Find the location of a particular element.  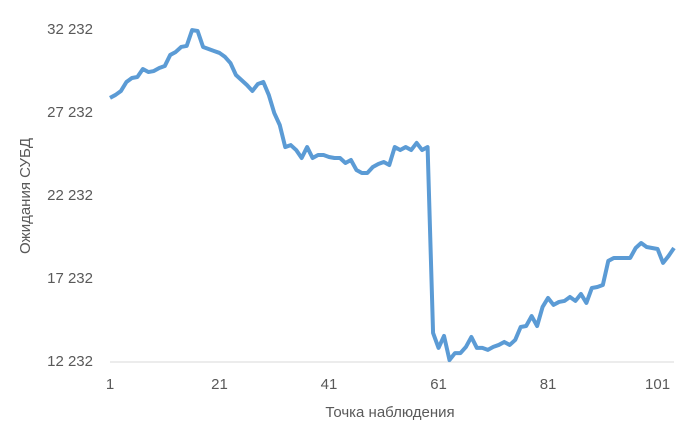

x-tick-label: 101 is located at coordinates (657, 384).